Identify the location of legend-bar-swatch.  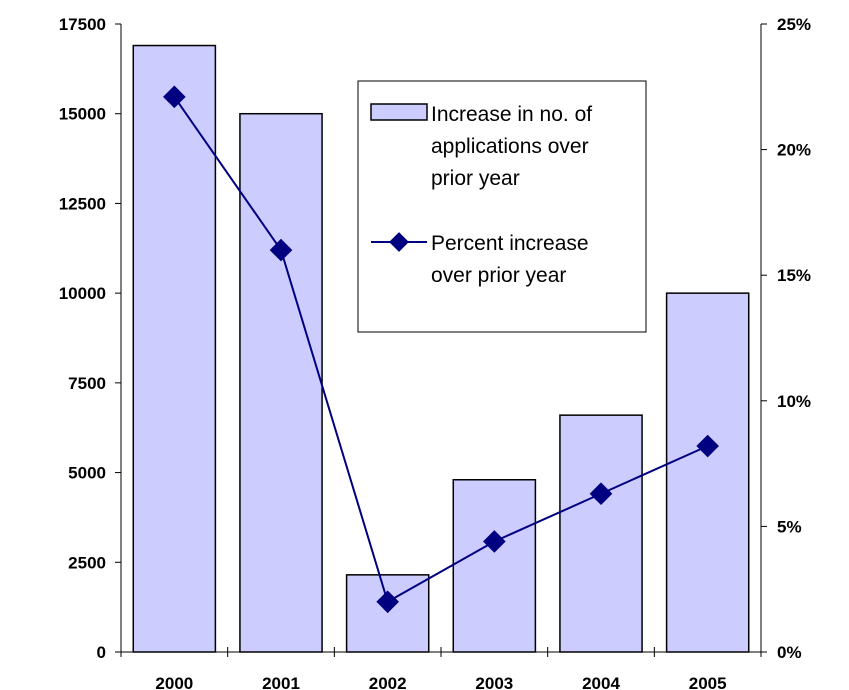
(399, 112).